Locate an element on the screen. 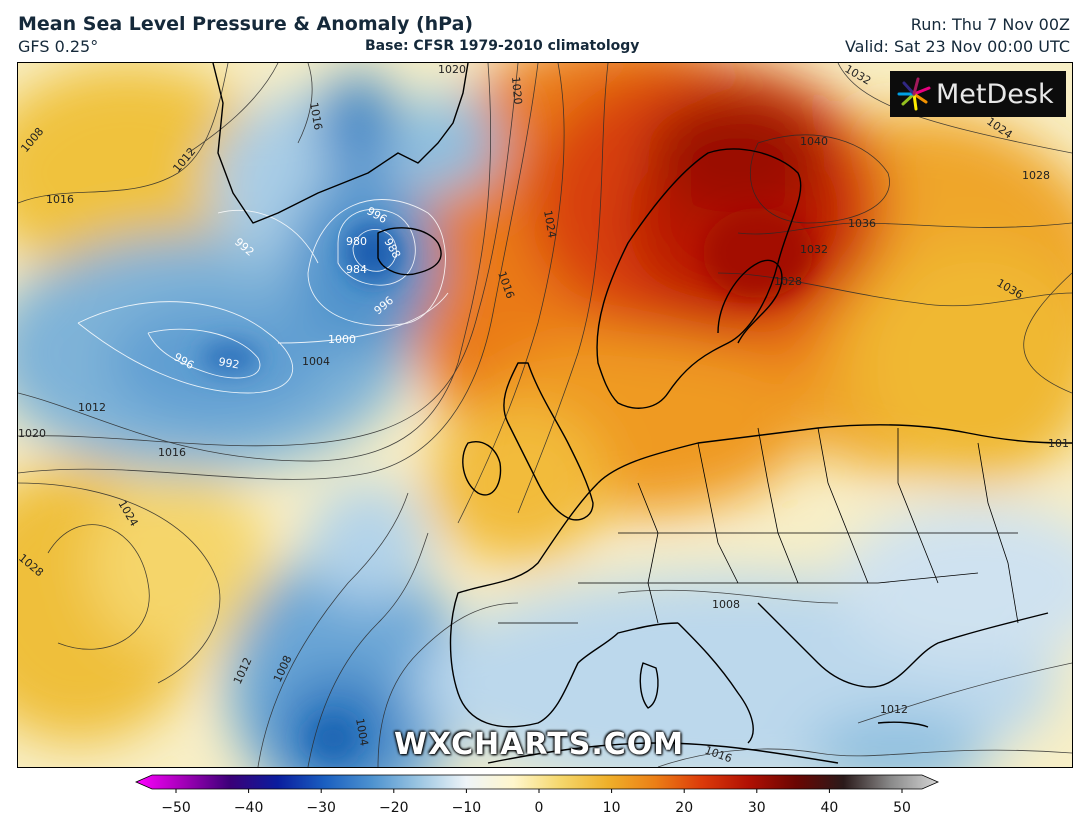 The width and height of the screenshot is (1088, 833). gulf-bothnia is located at coordinates (750, 301).